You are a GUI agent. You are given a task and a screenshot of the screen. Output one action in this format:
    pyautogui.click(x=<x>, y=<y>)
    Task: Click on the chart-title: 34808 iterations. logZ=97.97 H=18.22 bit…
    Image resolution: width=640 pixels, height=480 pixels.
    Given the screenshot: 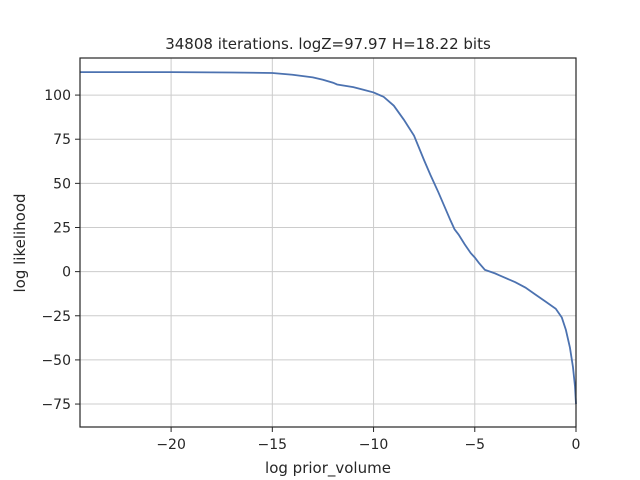 What is the action you would take?
    pyautogui.click(x=328, y=44)
    